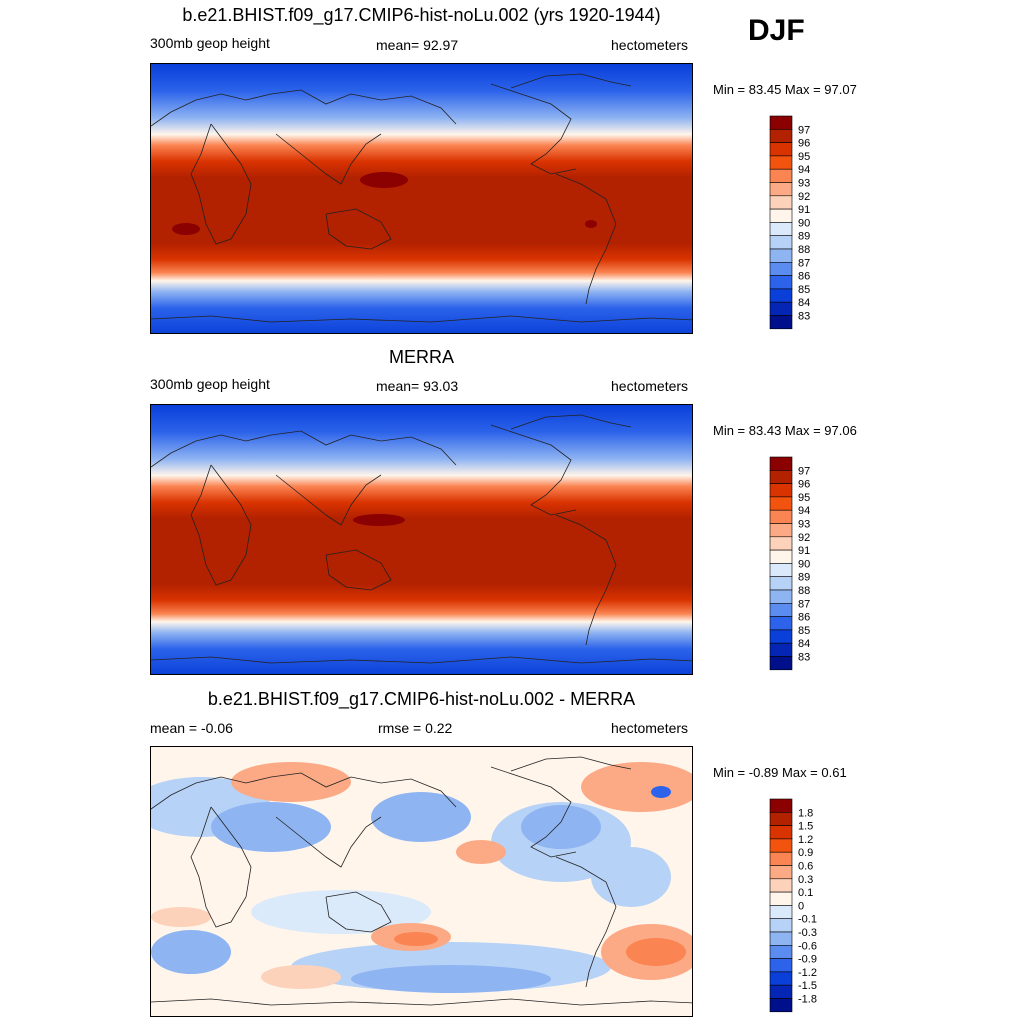 This screenshot has width=1024, height=1024. What do you see at coordinates (780, 772) in the screenshot?
I see `min-max-label: Min = -0.89 Max = 0.61` at bounding box center [780, 772].